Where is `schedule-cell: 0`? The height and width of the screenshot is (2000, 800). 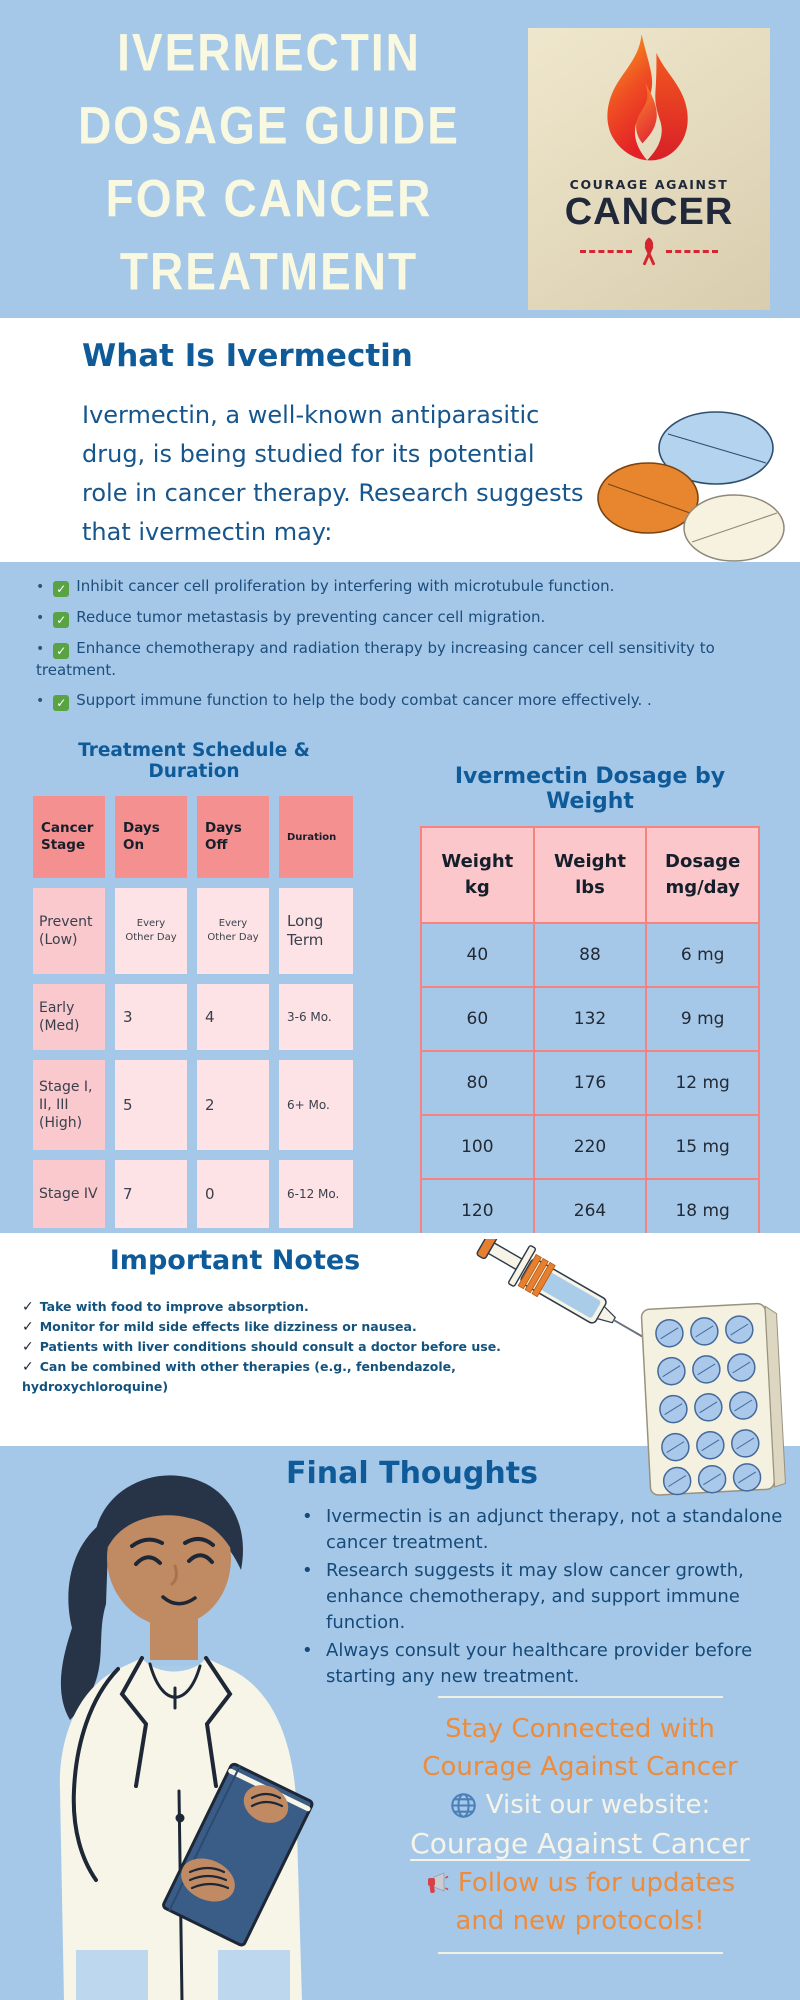
schedule-cell: 0 is located at coordinates (233, 1194).